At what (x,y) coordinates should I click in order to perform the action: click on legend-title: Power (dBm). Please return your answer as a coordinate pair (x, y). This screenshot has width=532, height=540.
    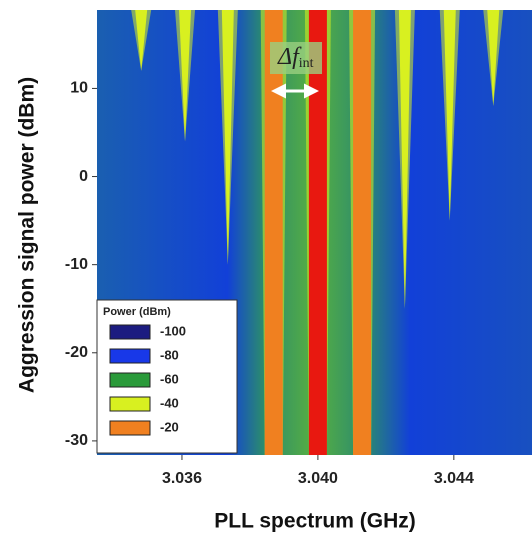
    Looking at the image, I should click on (137, 312).